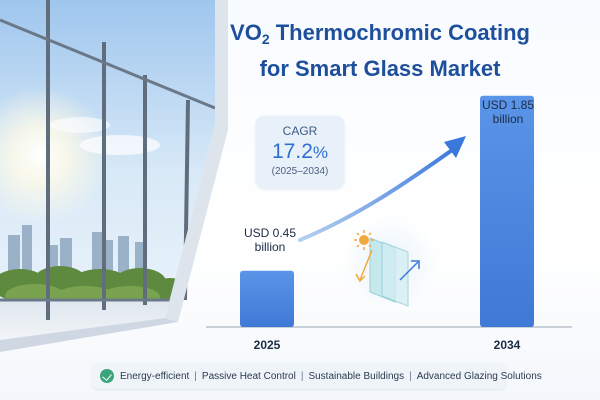 The width and height of the screenshot is (600, 400). What do you see at coordinates (267, 345) in the screenshot?
I see `x-tick-label-2025: 2025` at bounding box center [267, 345].